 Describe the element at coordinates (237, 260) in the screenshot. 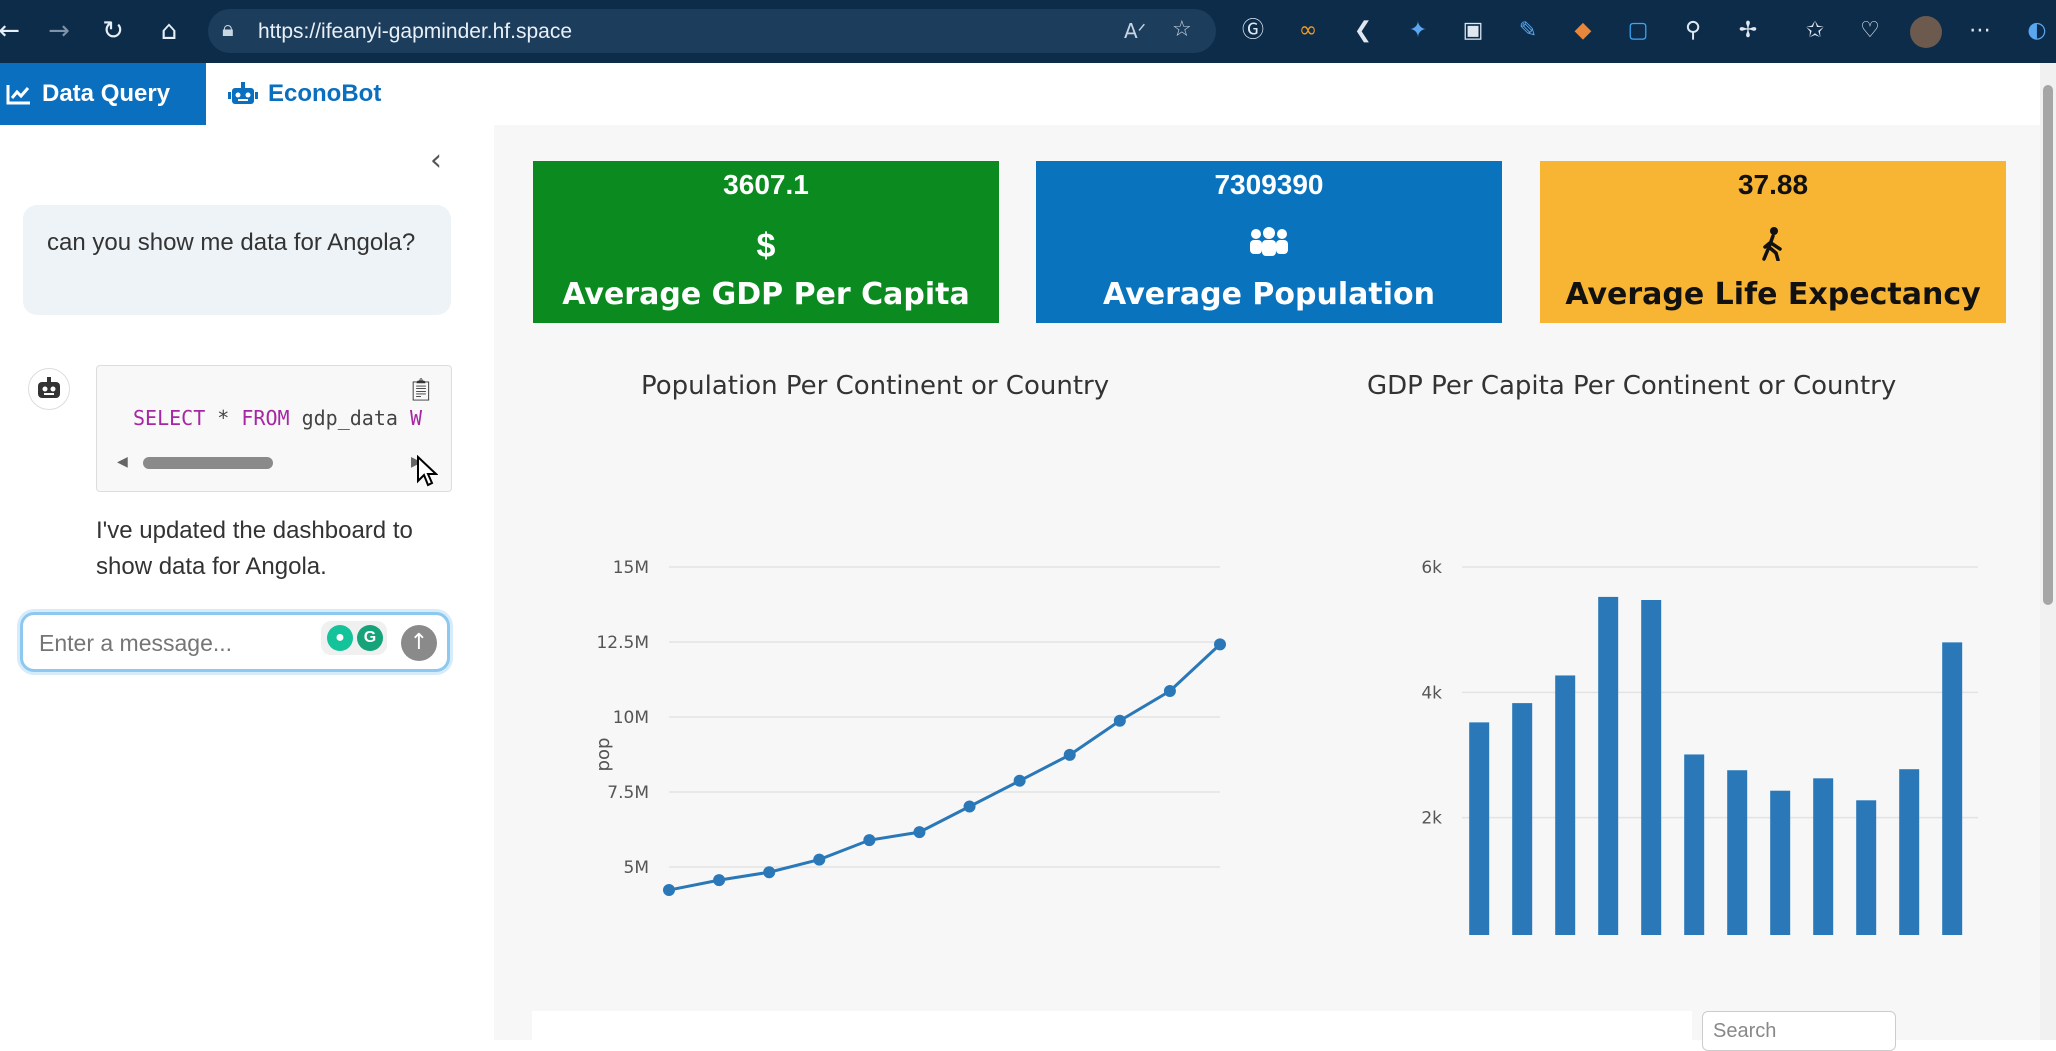

I see `user-message: can you show me data for Angola?` at that location.